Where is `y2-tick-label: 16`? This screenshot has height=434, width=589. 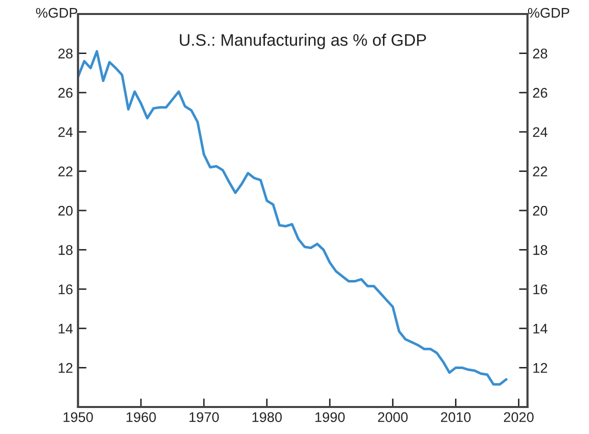
y2-tick-label: 16 is located at coordinates (540, 289).